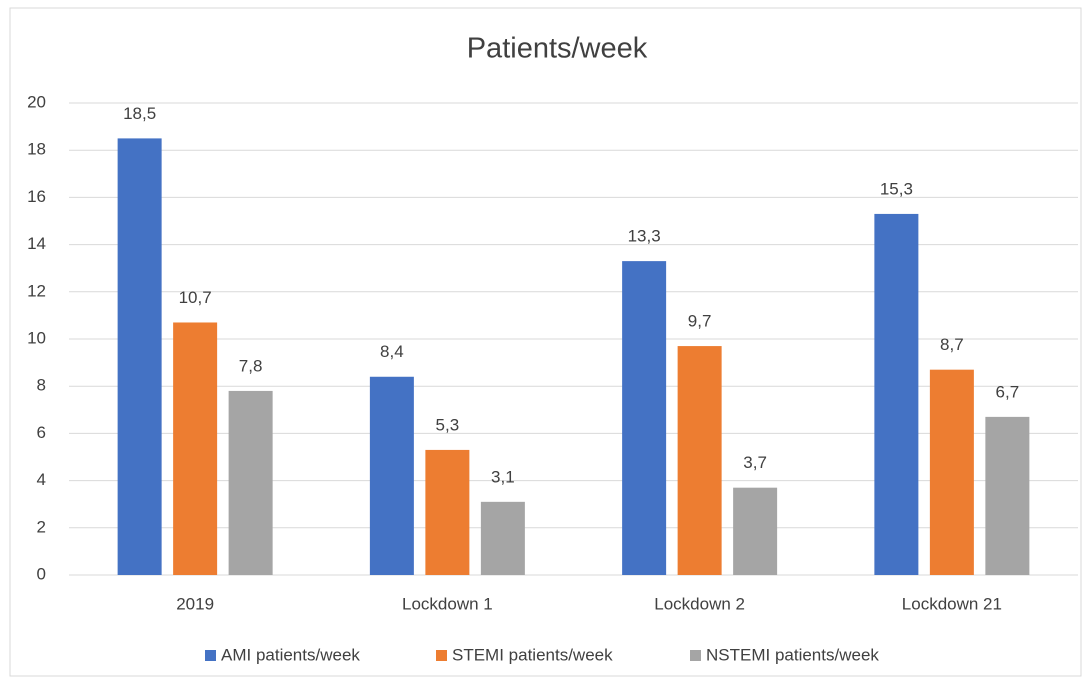 This screenshot has width=1092, height=684. Describe the element at coordinates (1008, 391) in the screenshot. I see `data-label: 6,7` at that location.